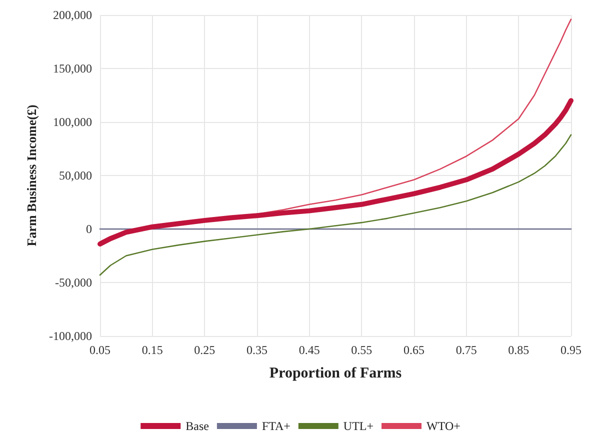 The width and height of the screenshot is (601, 441). Describe the element at coordinates (72, 15) in the screenshot. I see `y-tick-label: 200,000` at that location.